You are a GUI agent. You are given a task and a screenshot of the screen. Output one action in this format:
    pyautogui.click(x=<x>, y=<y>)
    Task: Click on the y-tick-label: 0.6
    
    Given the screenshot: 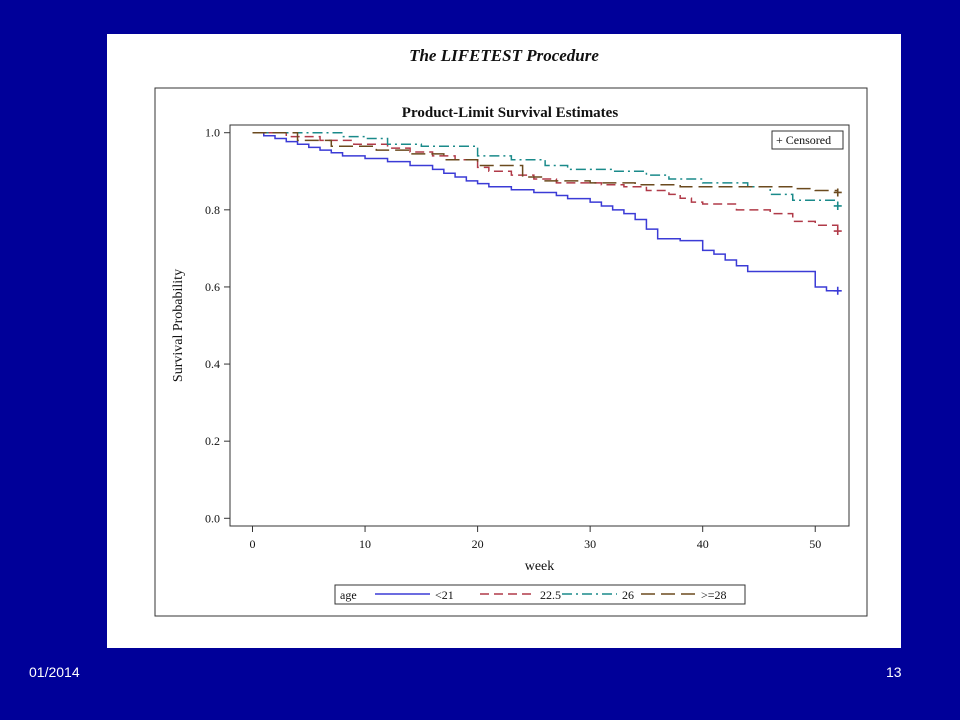 What is the action you would take?
    pyautogui.click(x=212, y=287)
    